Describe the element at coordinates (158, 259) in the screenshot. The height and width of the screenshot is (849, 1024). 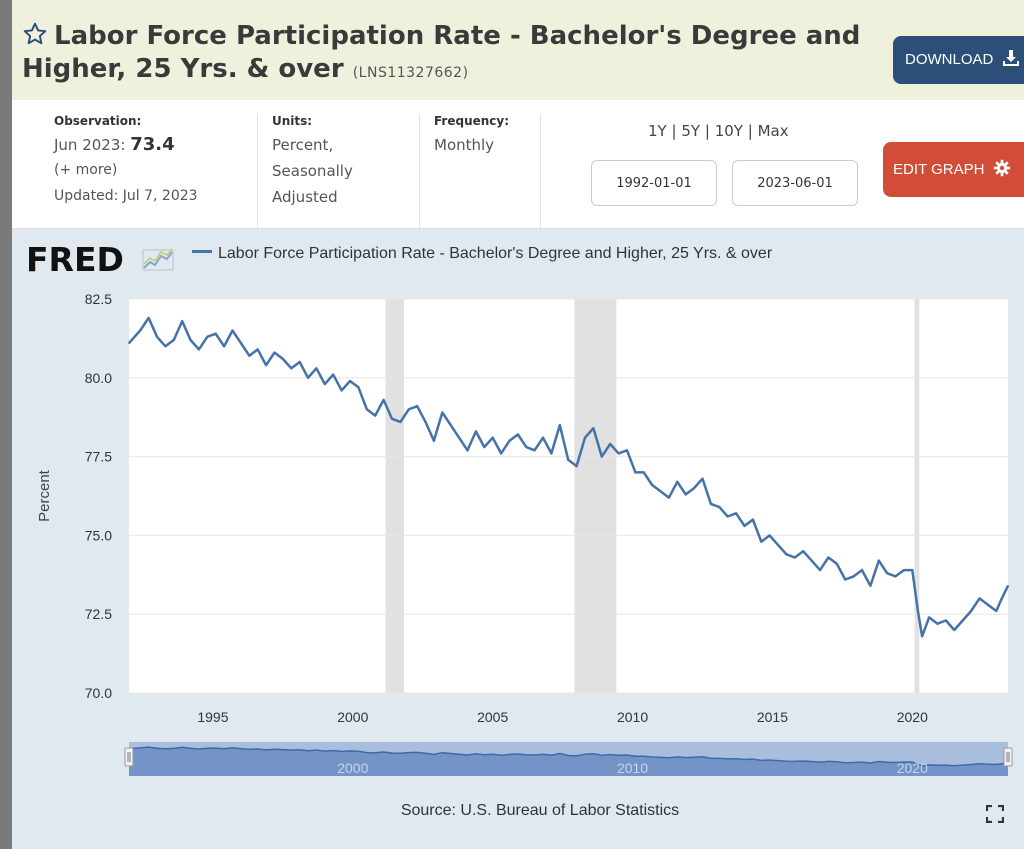
I see `fred-logo-graph-icon` at that location.